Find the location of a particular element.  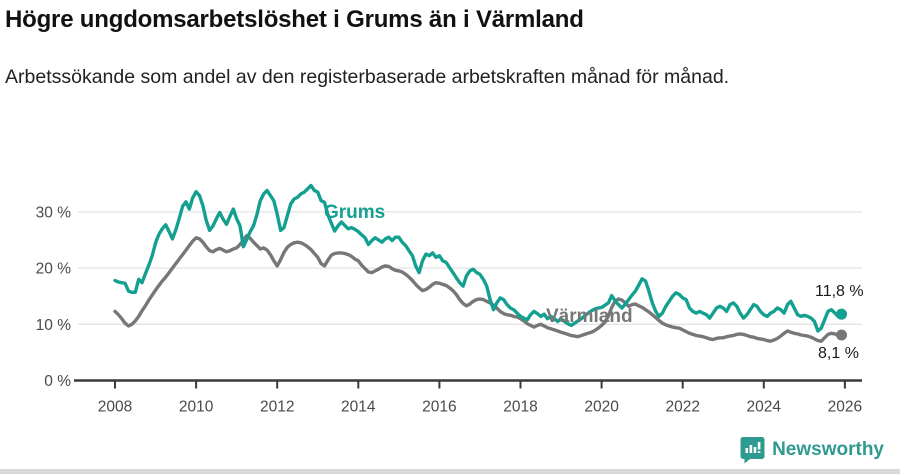

x-tick-label: 2010 is located at coordinates (196, 407).